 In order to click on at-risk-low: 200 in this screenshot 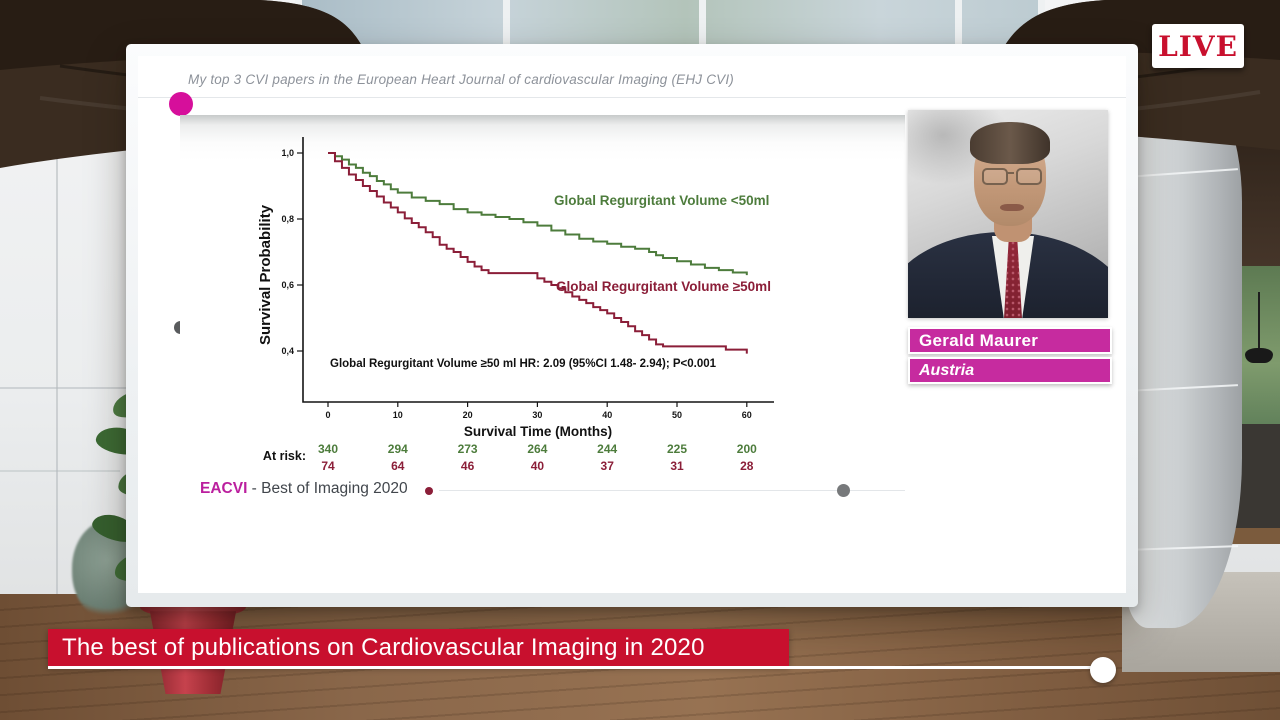, I will do `click(747, 449)`.